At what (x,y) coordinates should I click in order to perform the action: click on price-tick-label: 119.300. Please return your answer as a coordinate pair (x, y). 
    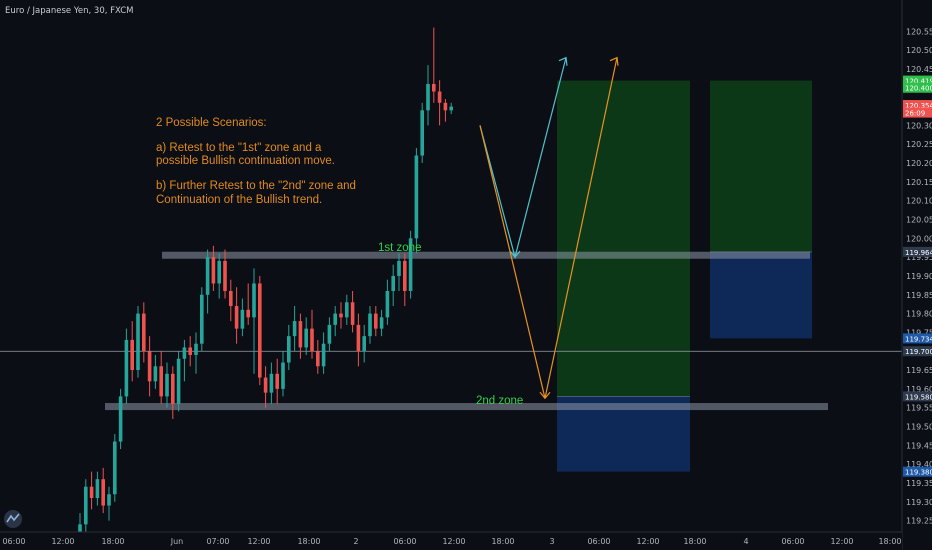
    Looking at the image, I should click on (919, 502).